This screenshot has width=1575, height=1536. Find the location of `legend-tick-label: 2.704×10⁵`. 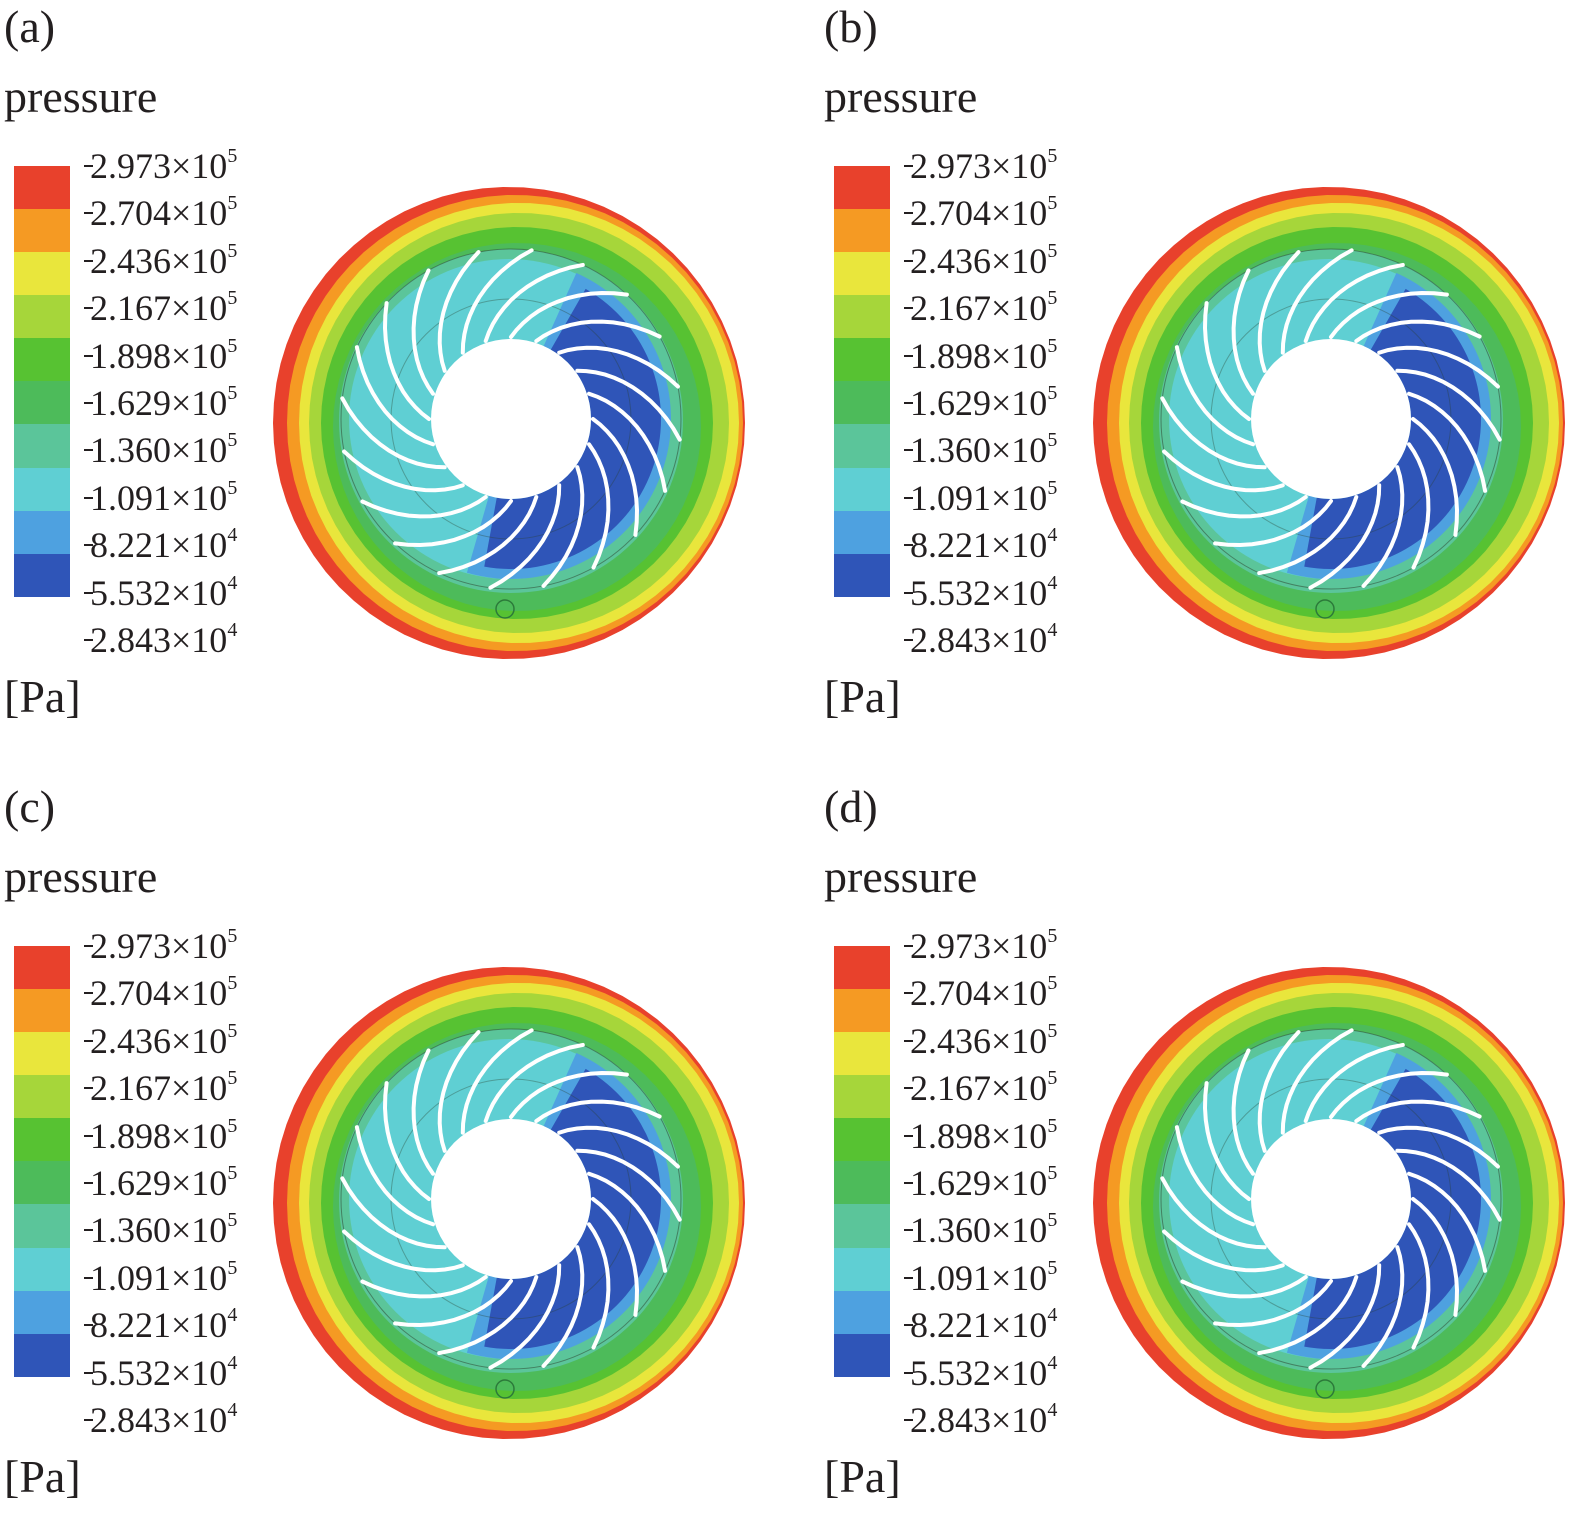

legend-tick-label: 2.704×10⁵ is located at coordinates (984, 213).